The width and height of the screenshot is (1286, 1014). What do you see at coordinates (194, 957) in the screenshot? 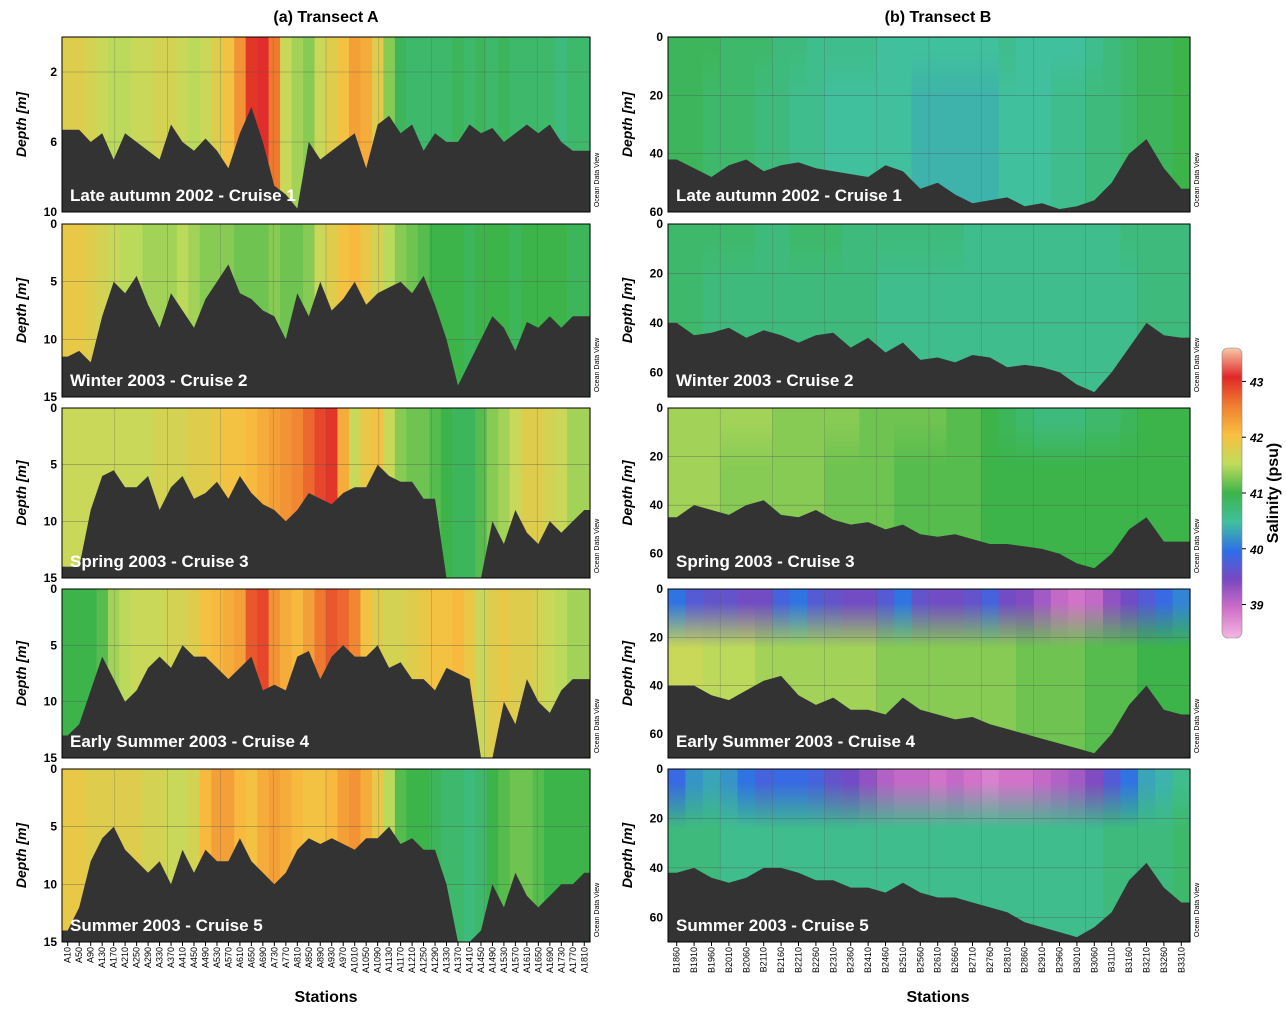
I see `station-label: A450` at bounding box center [194, 957].